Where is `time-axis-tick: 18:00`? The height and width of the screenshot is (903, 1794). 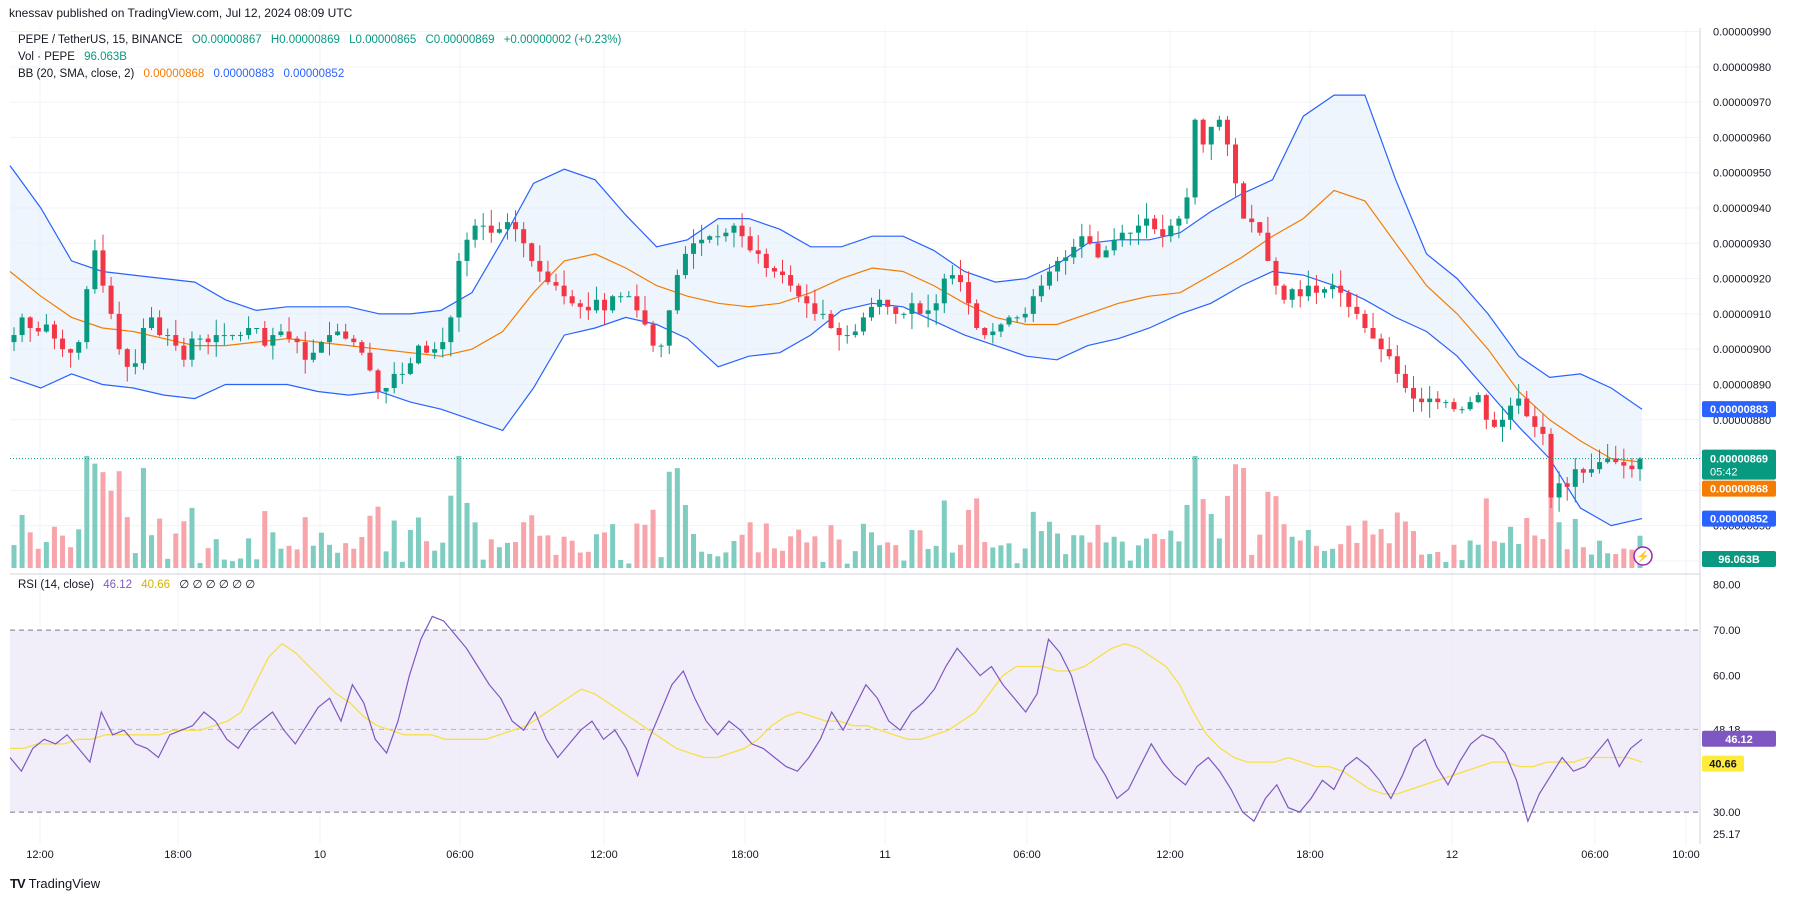 time-axis-tick: 18:00 is located at coordinates (1310, 855).